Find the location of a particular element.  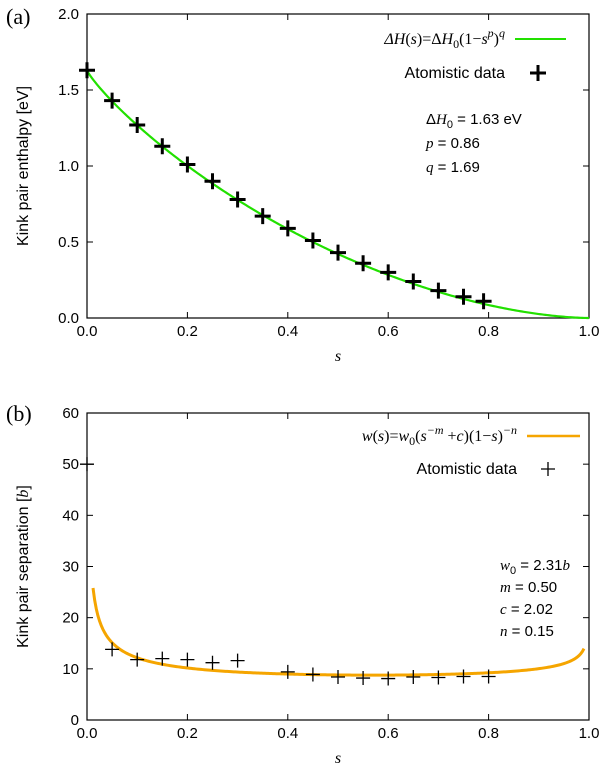

panel-b-label: (b) is located at coordinates (19, 413).